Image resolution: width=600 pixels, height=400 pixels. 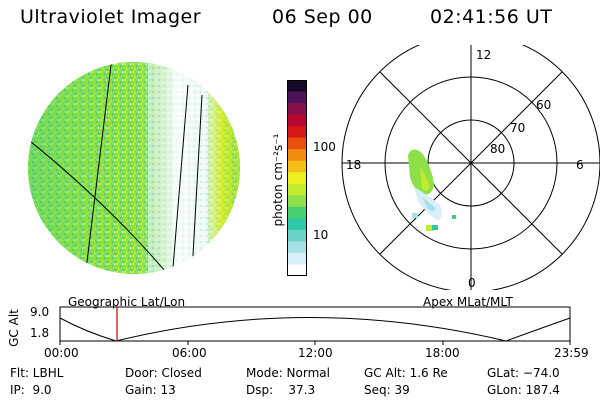 I want to click on colorbar-border, so click(x=297, y=178).